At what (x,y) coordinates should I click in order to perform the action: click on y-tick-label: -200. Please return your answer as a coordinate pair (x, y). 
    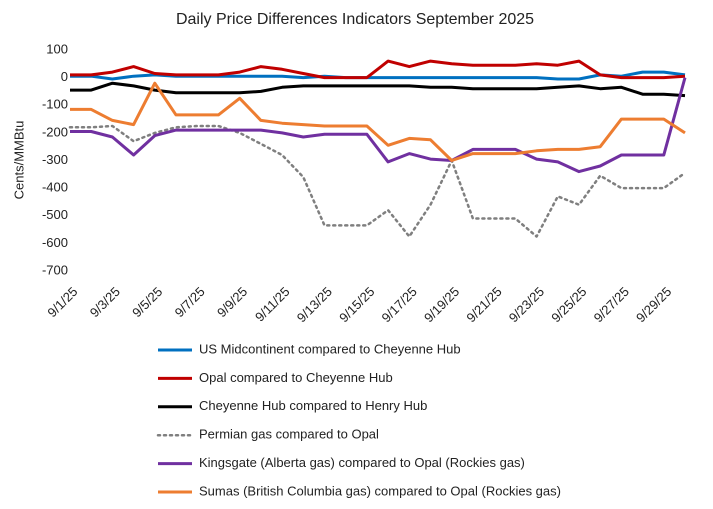
    Looking at the image, I should click on (55, 131).